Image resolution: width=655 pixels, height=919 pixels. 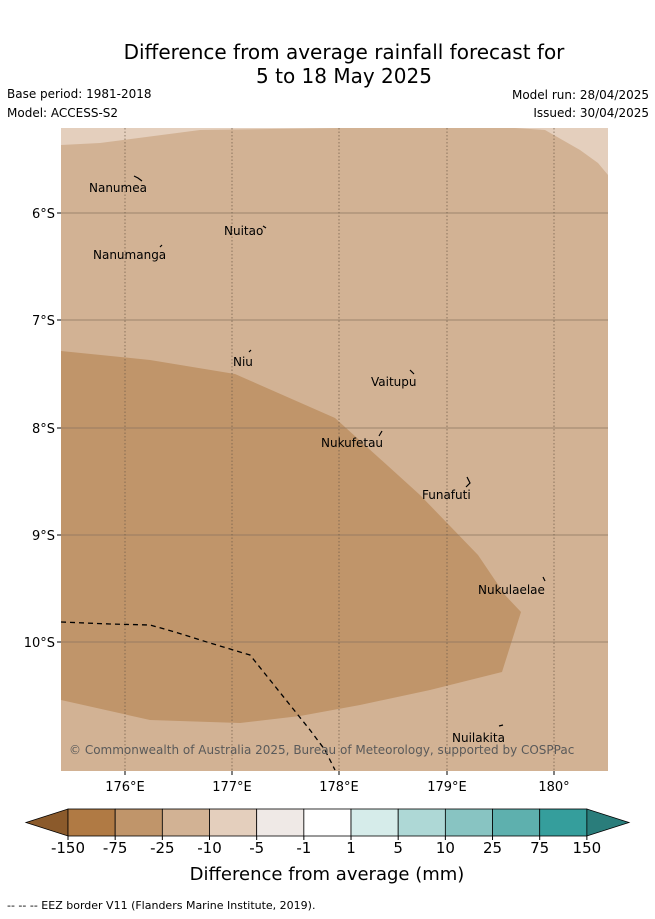 I want to click on latitude-axis: 6°S 7°S 8°S 9°S 10°S, so click(x=42, y=429).